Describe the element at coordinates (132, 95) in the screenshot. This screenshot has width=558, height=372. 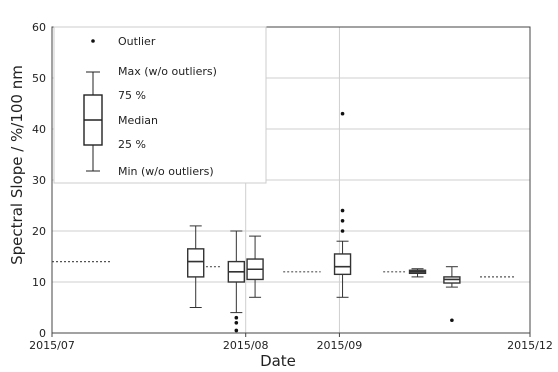
I see `legend-q3: 75 %` at that location.